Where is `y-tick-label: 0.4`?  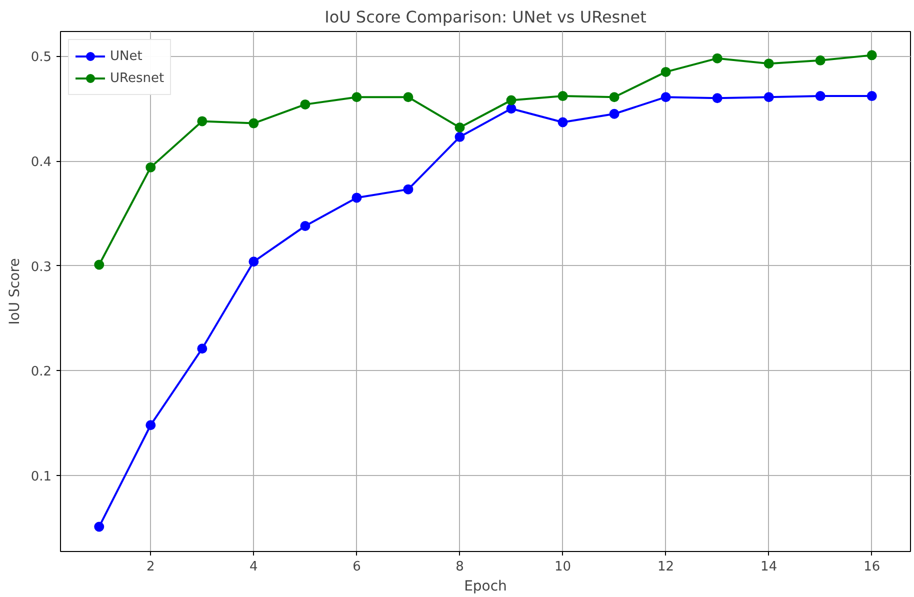
y-tick-label: 0.4 is located at coordinates (41, 162).